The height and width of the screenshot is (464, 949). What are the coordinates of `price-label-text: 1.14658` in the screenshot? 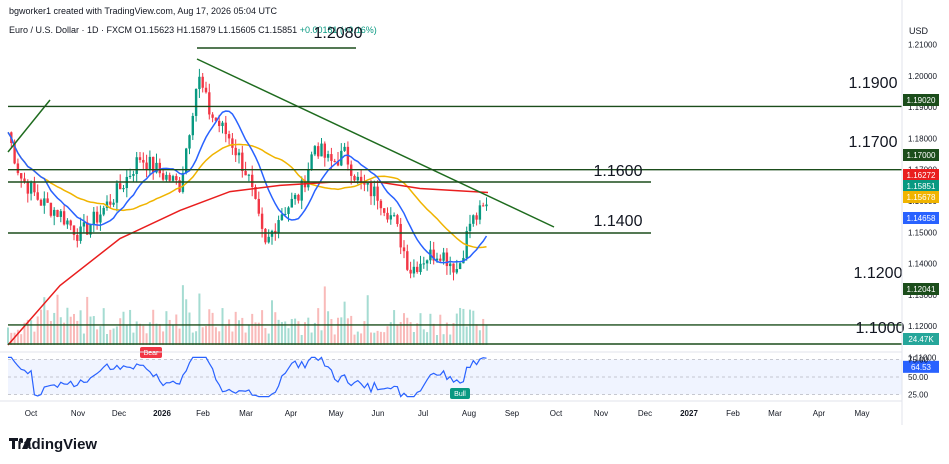 It's located at (921, 218).